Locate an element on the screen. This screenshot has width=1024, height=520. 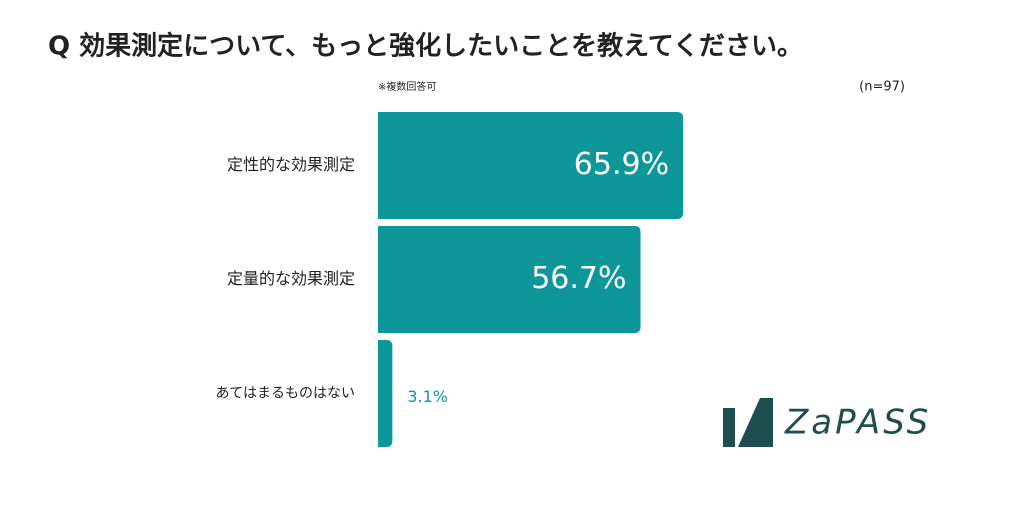
sample-size: (n=97) is located at coordinates (882, 87).